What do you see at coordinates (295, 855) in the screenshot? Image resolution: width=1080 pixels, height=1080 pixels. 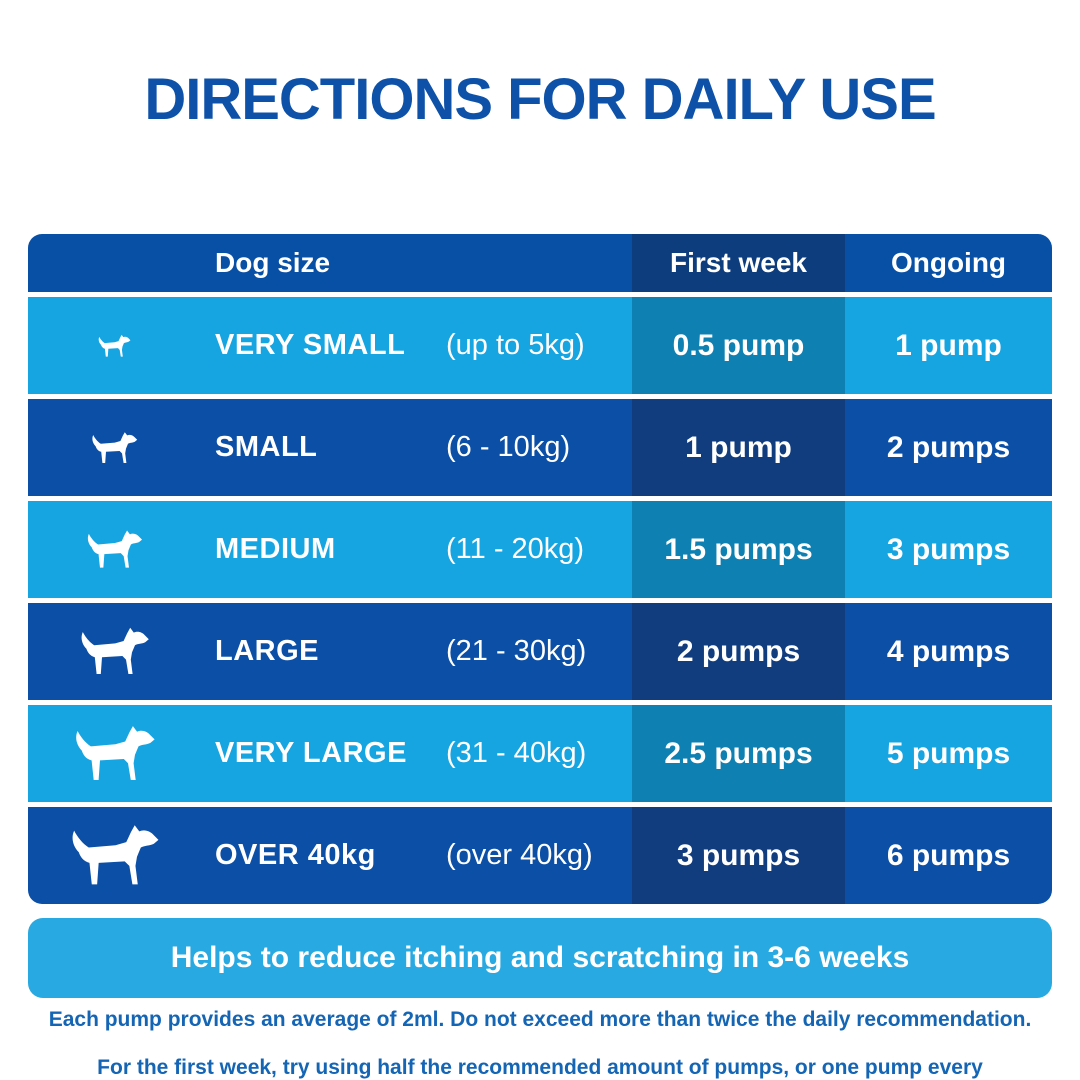 I see `dog-size-label: OVER 40kg` at bounding box center [295, 855].